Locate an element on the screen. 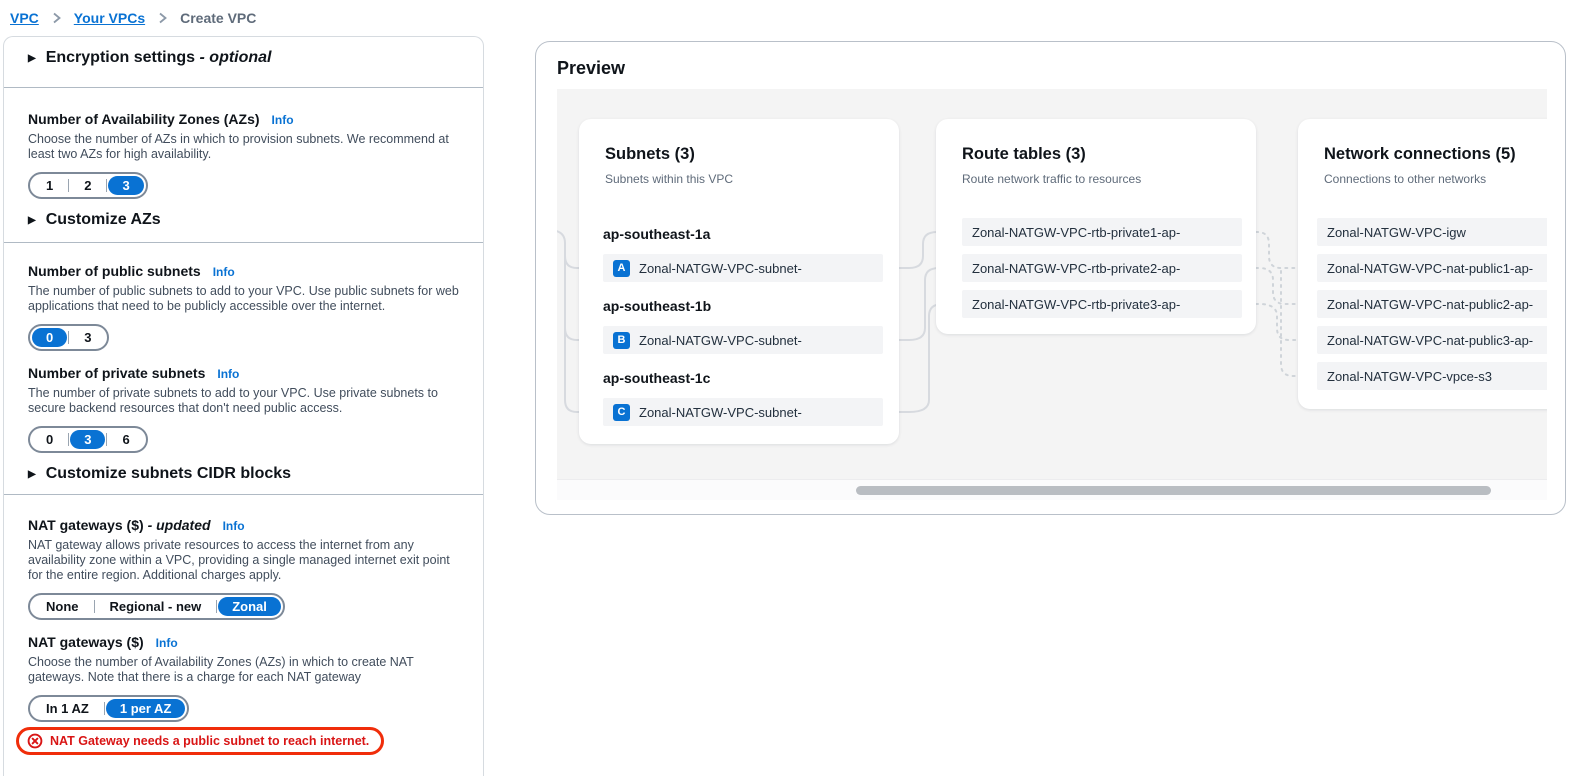 The image size is (1577, 776). nat-mode-label: NAT gateways ($) - updated is located at coordinates (119, 525).